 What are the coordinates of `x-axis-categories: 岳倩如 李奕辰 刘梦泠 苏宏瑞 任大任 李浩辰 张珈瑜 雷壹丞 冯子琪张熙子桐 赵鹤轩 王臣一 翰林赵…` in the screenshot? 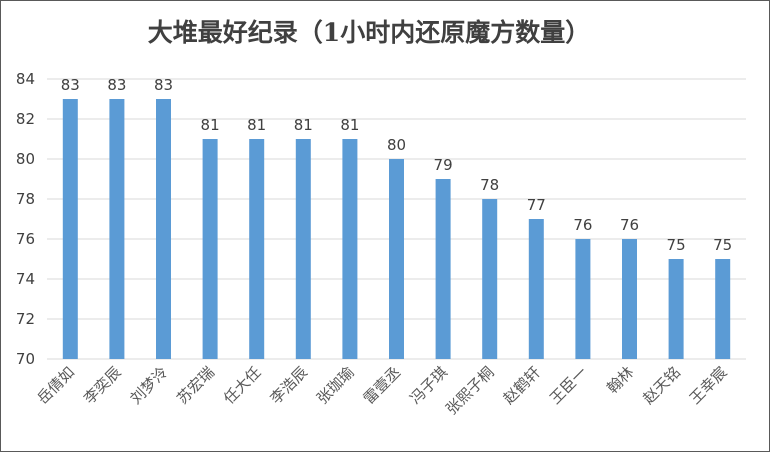 It's located at (382, 390).